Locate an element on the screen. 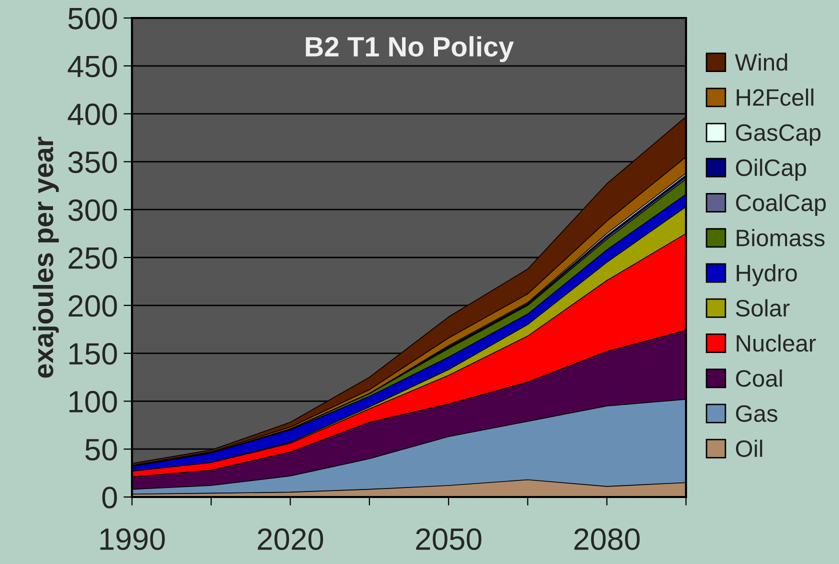  legend-label: GasCap is located at coordinates (778, 135).